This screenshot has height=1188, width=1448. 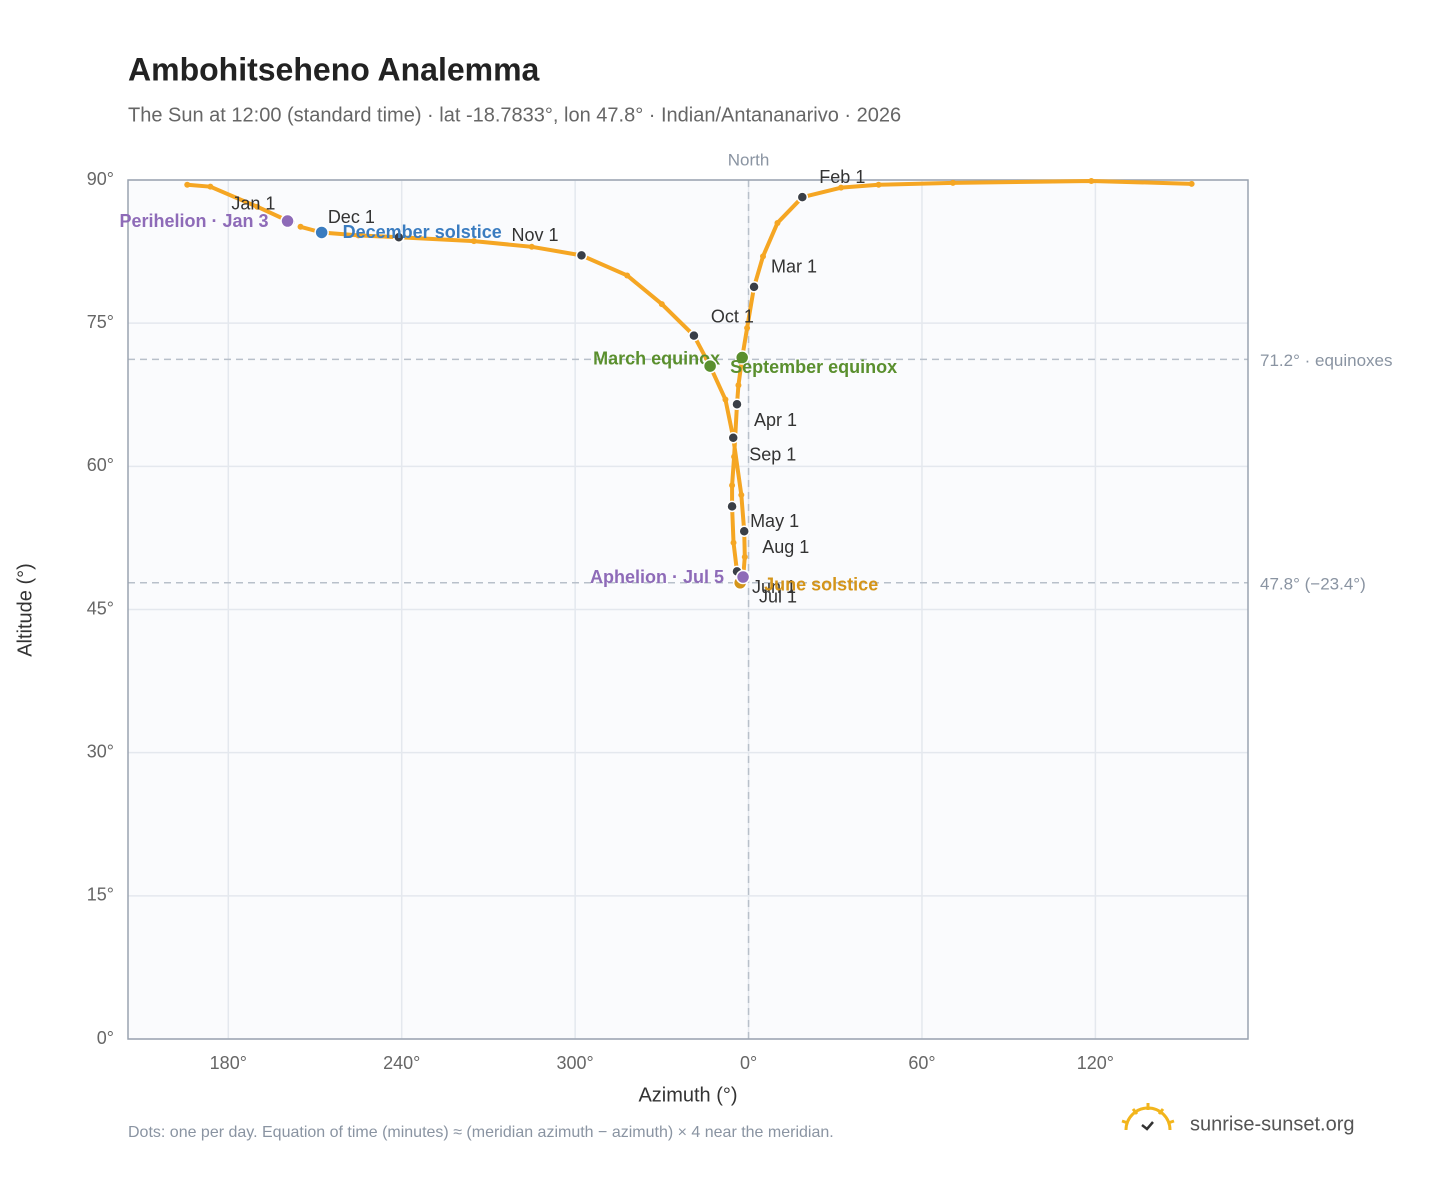 What do you see at coordinates (921, 1063) in the screenshot?
I see `x-tick-label: 60°` at bounding box center [921, 1063].